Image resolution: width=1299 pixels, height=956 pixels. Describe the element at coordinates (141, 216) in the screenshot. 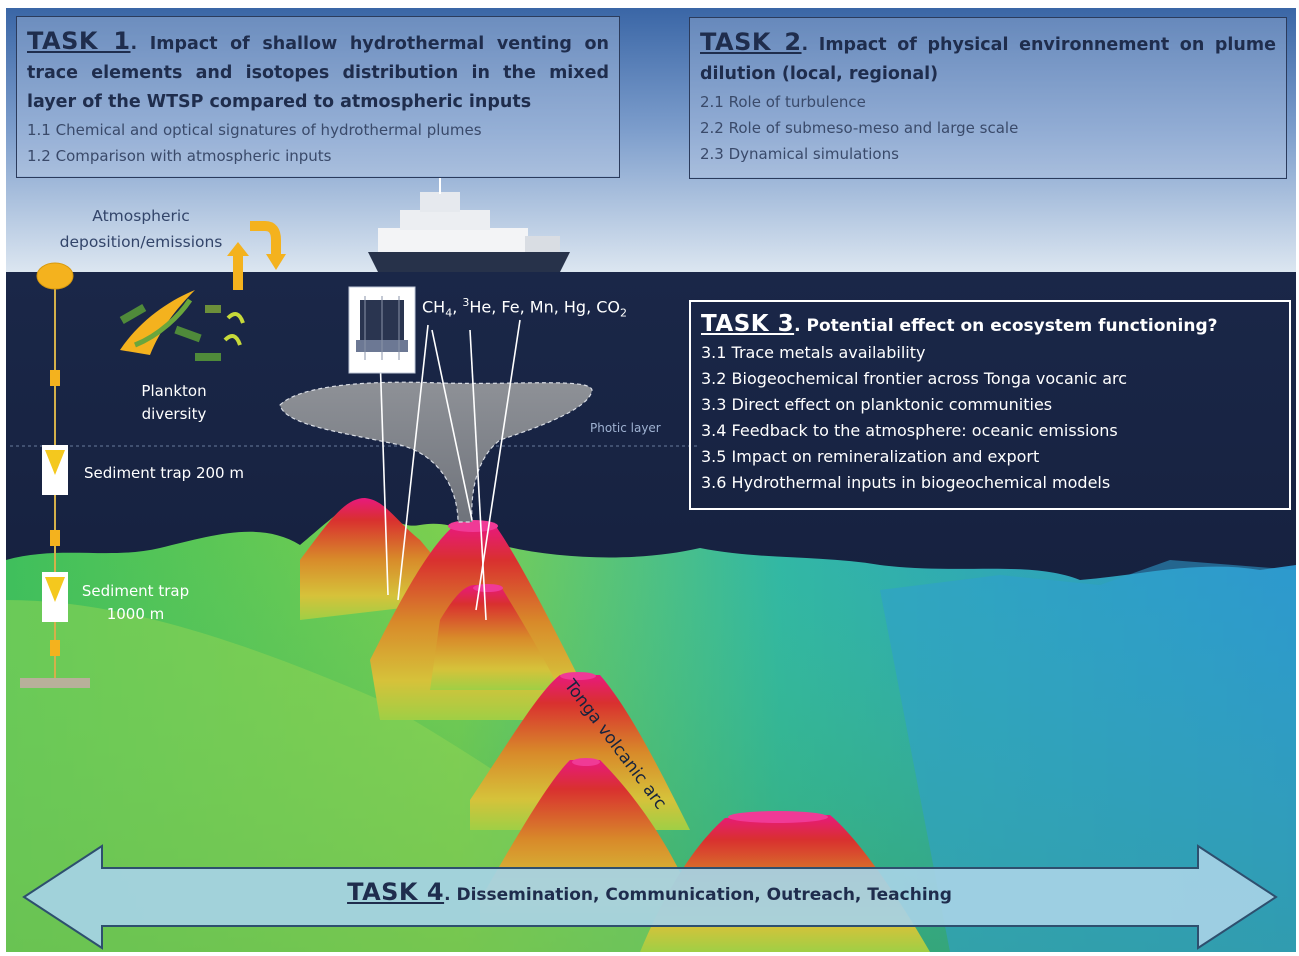

I see `atmospheric-label-line1: Atmospheric` at that location.